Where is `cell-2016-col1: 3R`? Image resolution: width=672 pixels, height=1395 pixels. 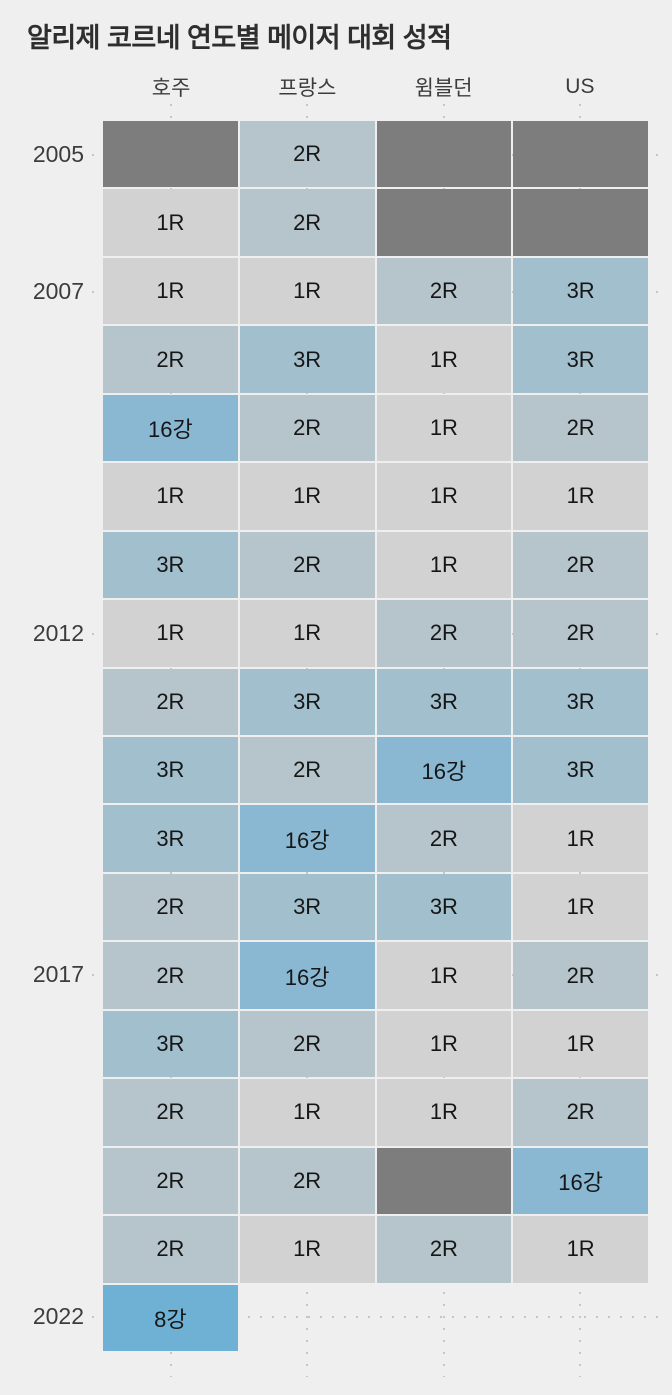
cell-2016-col1: 3R is located at coordinates (307, 907).